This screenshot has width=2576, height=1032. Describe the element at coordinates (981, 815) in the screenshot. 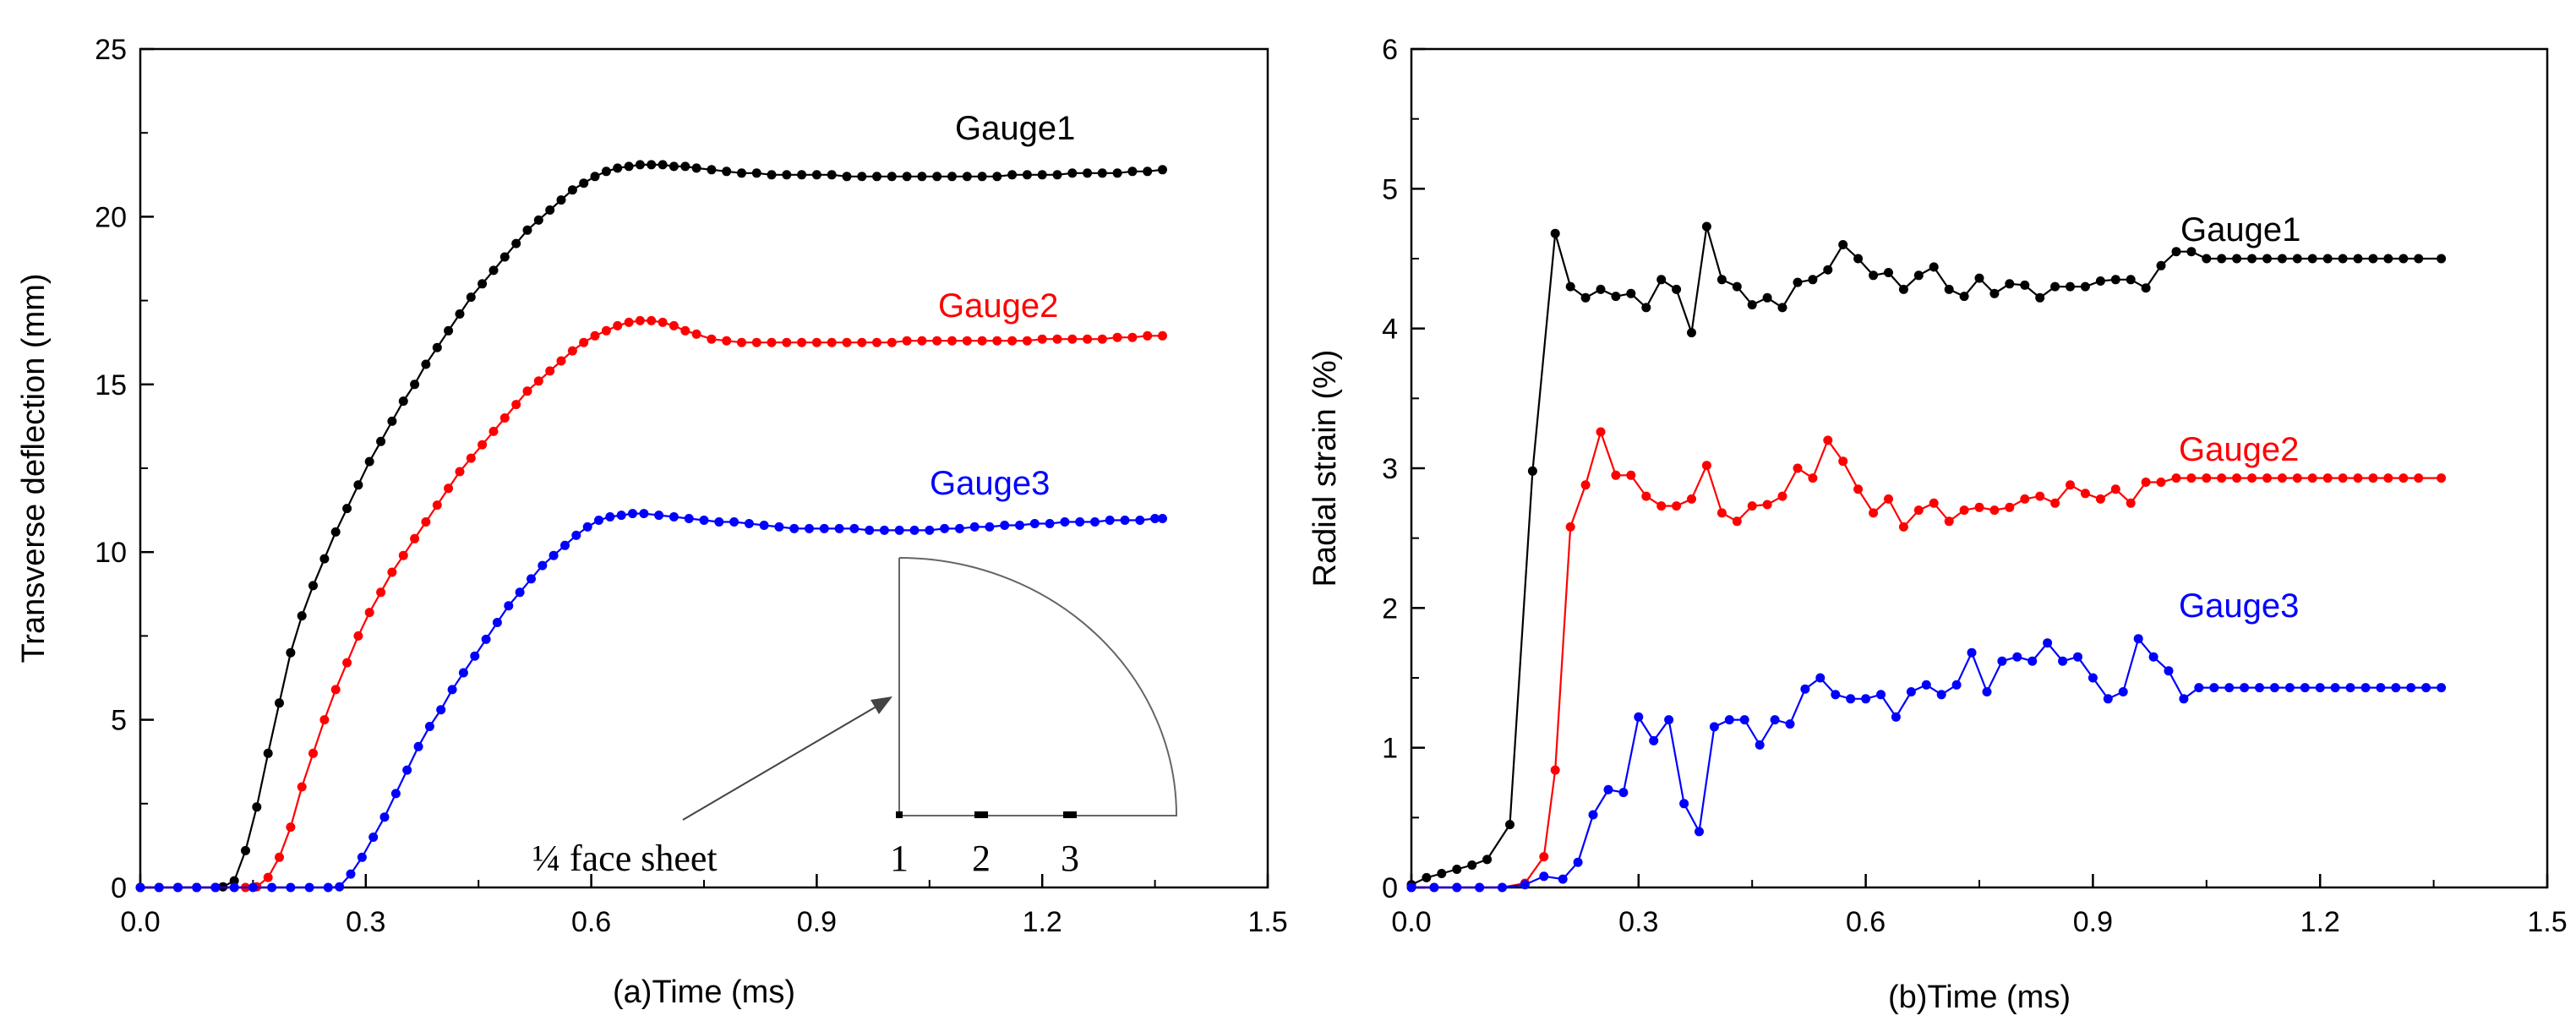

I see `gauge-2-marker` at that location.